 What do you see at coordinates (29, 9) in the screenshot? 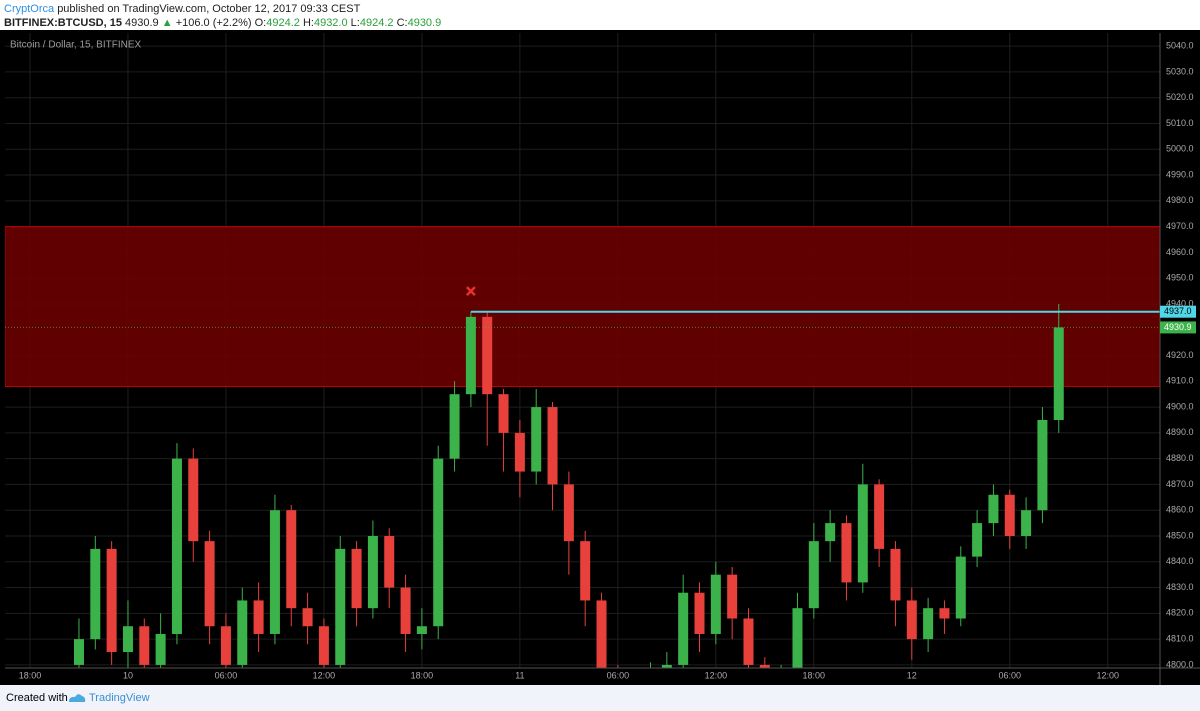
I see `author: CryptOrca` at bounding box center [29, 9].